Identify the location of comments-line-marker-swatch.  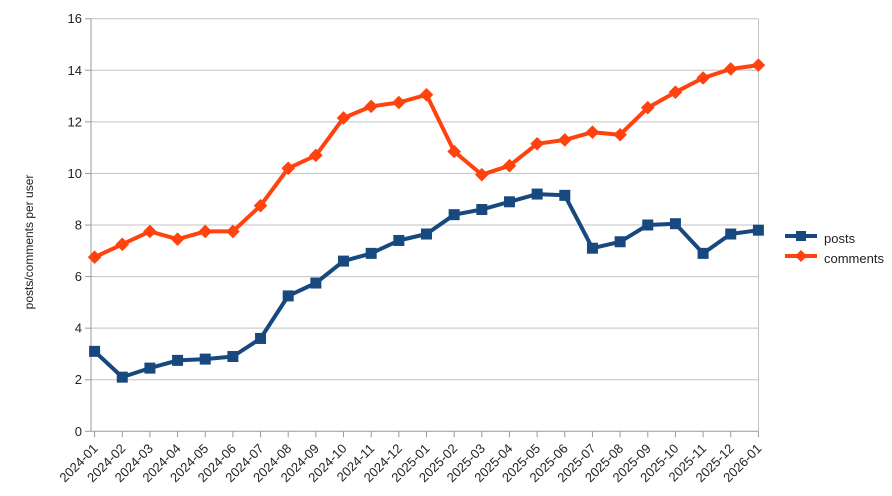
(801, 258).